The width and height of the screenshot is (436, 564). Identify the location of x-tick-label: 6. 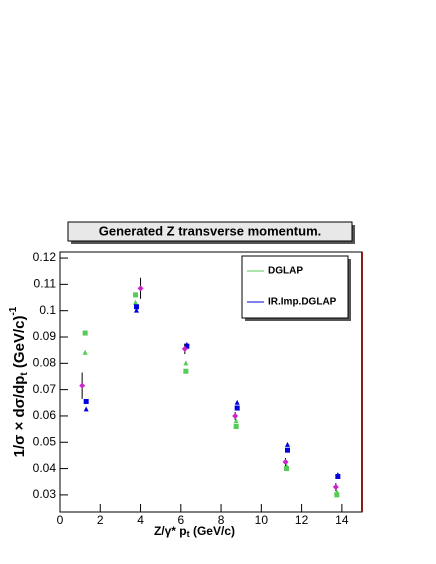
(180, 520).